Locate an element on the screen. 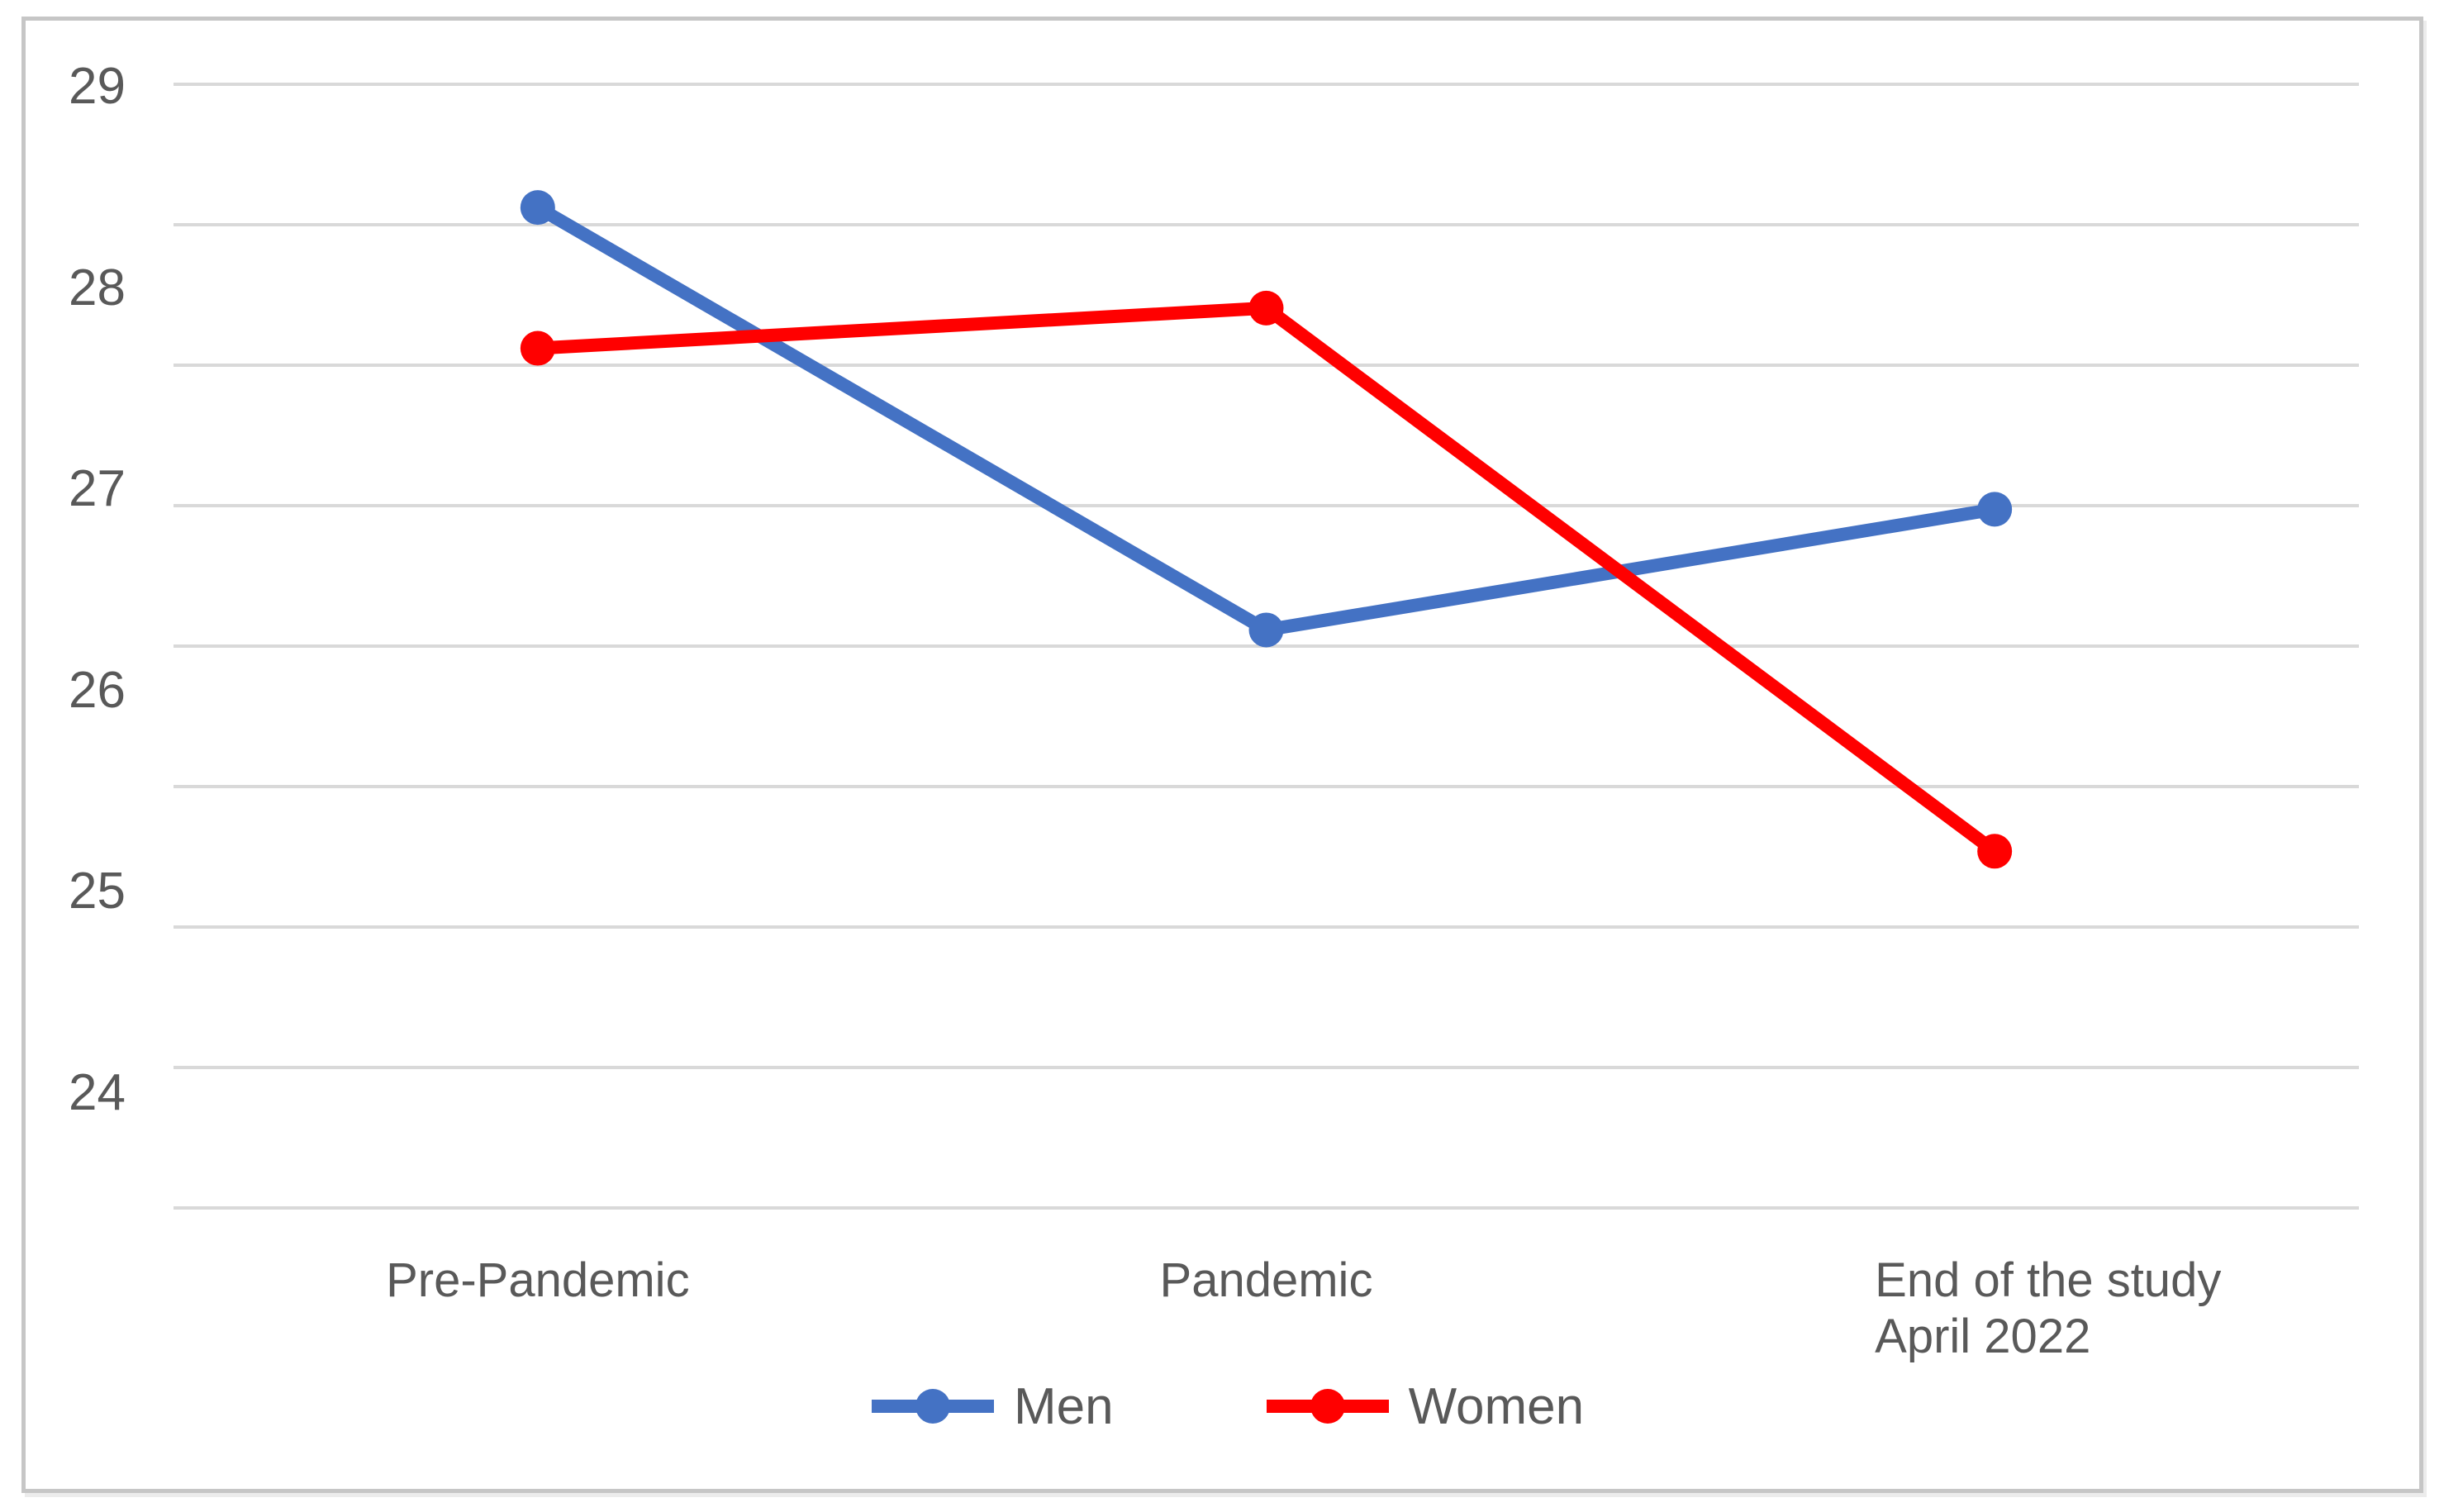 The image size is (2444, 1512). y-tick-label: 29 is located at coordinates (97, 86).